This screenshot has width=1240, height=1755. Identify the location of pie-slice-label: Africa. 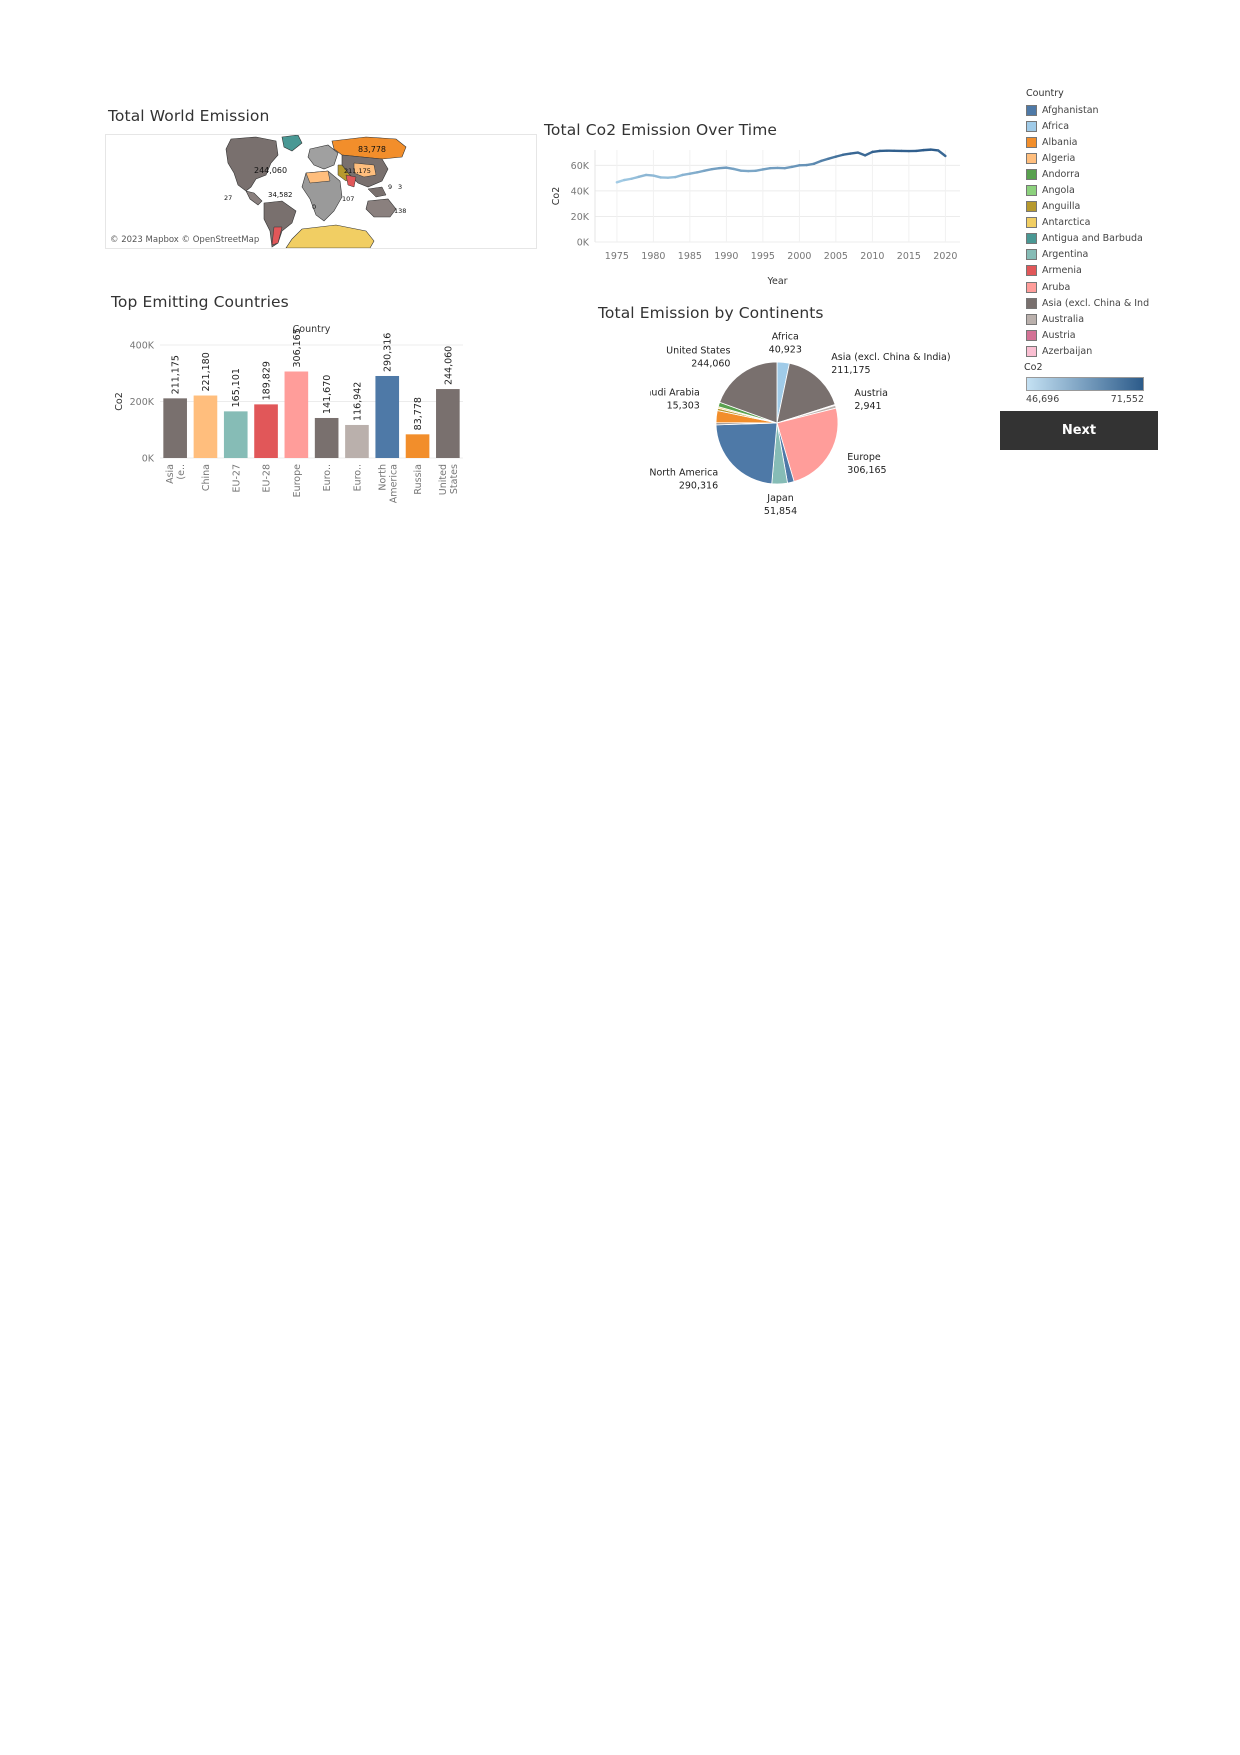
(785, 336).